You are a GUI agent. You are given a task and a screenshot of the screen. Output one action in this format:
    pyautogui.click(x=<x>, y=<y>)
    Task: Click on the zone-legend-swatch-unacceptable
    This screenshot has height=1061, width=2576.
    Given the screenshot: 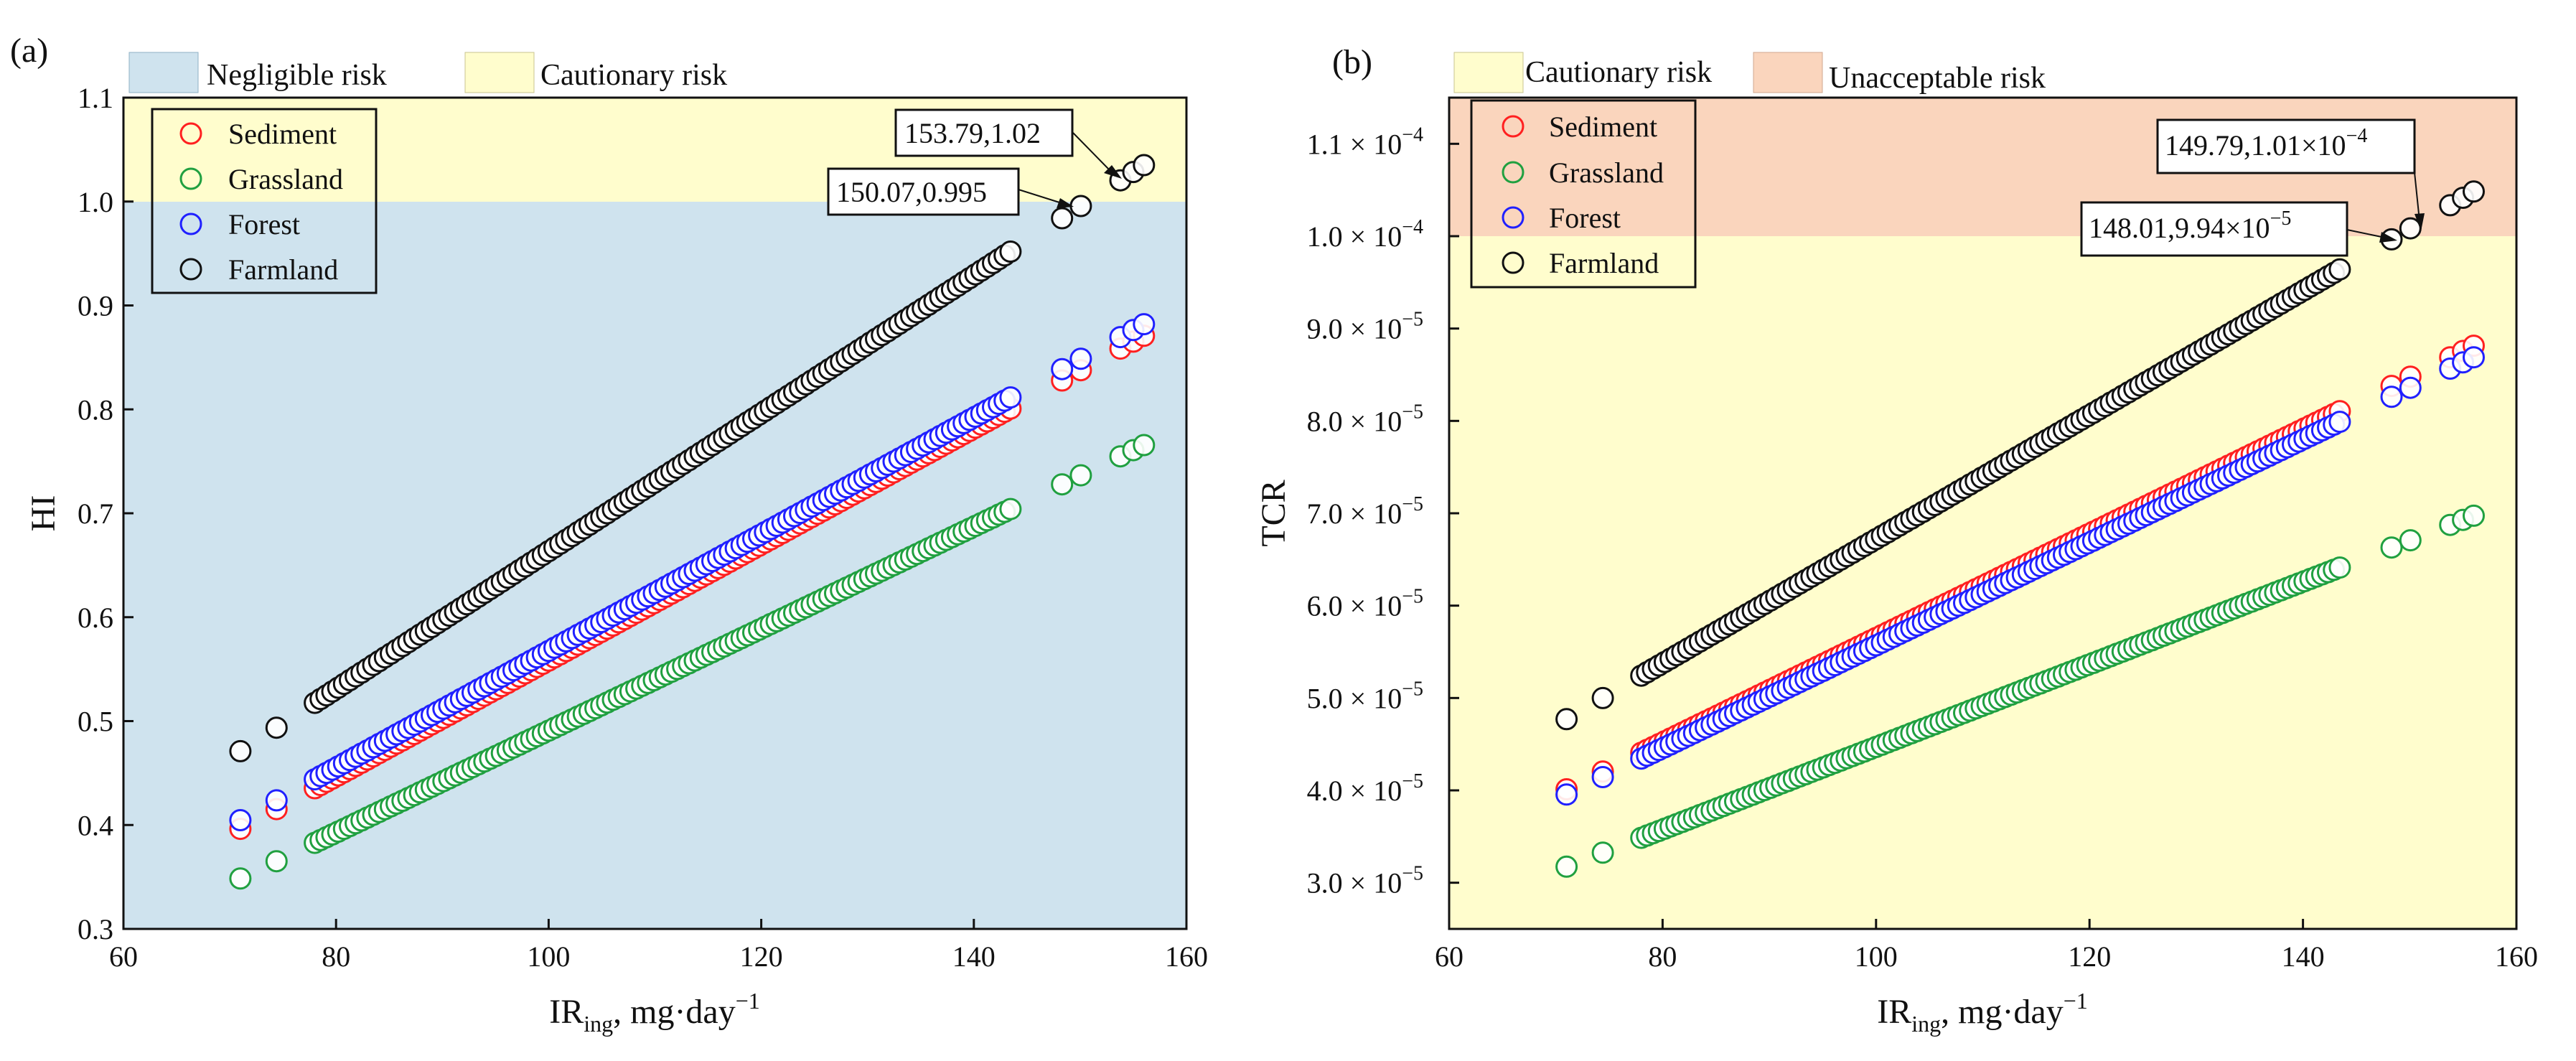 What is the action you would take?
    pyautogui.click(x=1788, y=72)
    